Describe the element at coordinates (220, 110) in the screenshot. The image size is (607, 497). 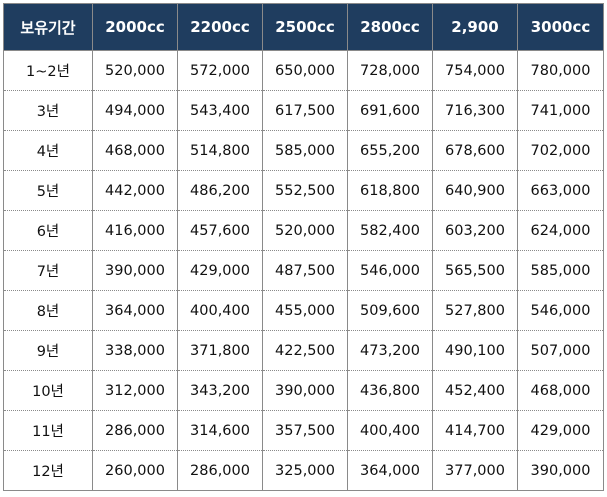
I see `value-cell: 543,400` at that location.